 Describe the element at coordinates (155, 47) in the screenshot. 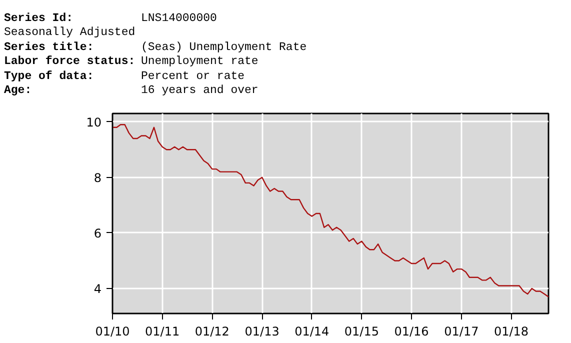

I see `text: Series title: (Seas) Unemployment Rate` at that location.